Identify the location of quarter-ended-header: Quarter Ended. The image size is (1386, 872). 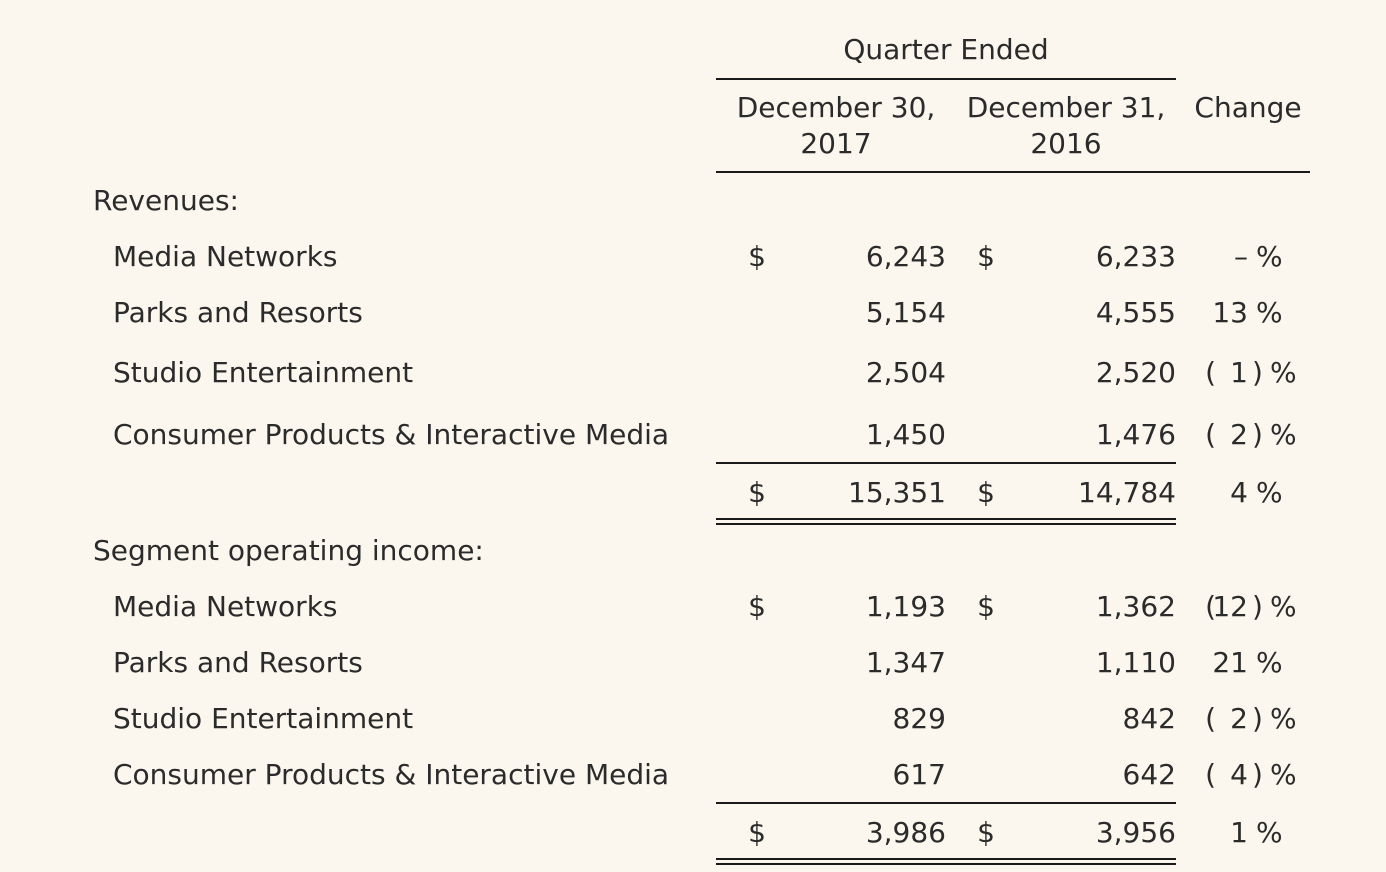
(946, 49).